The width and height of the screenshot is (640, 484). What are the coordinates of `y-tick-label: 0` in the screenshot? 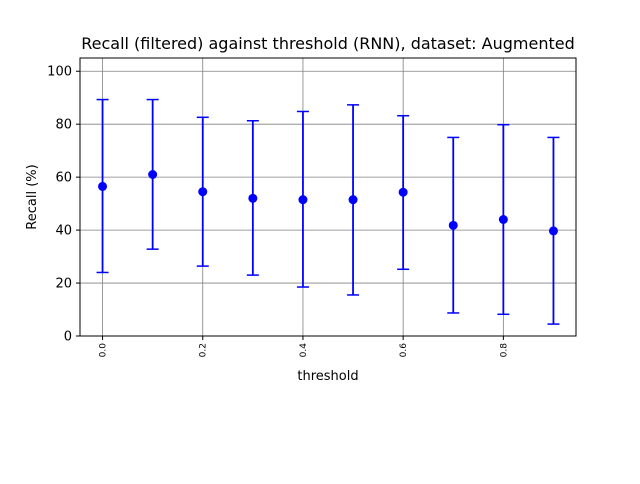 It's located at (68, 337).